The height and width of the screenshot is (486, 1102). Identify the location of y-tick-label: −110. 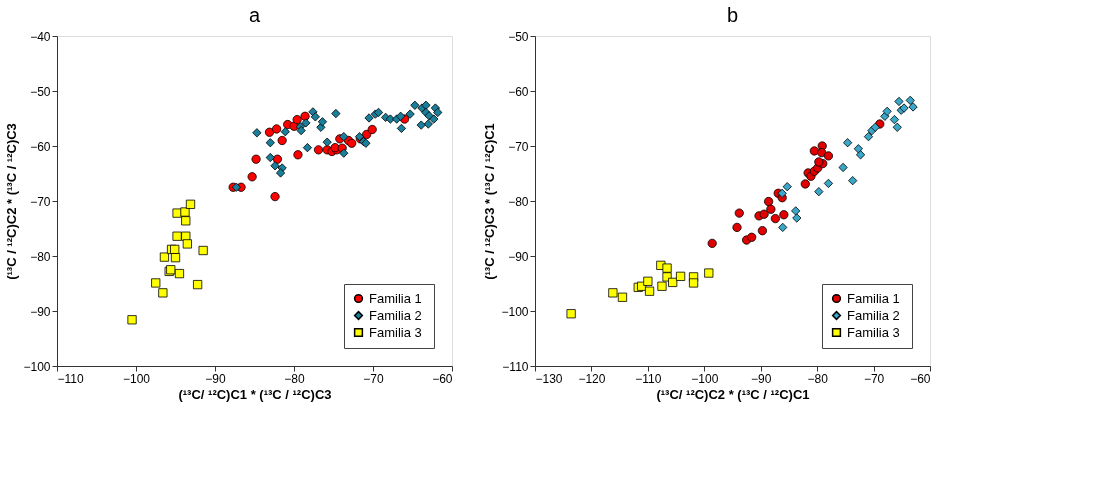
(515, 366).